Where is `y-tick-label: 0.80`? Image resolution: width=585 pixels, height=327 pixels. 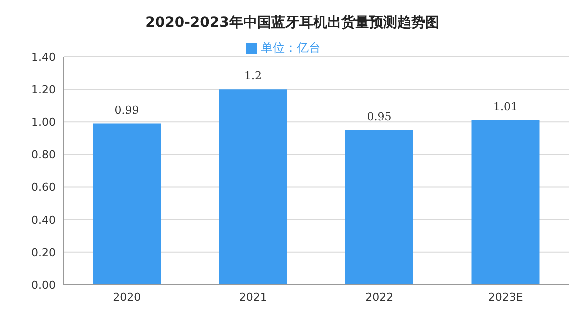 y-tick-label: 0.80 is located at coordinates (44, 155).